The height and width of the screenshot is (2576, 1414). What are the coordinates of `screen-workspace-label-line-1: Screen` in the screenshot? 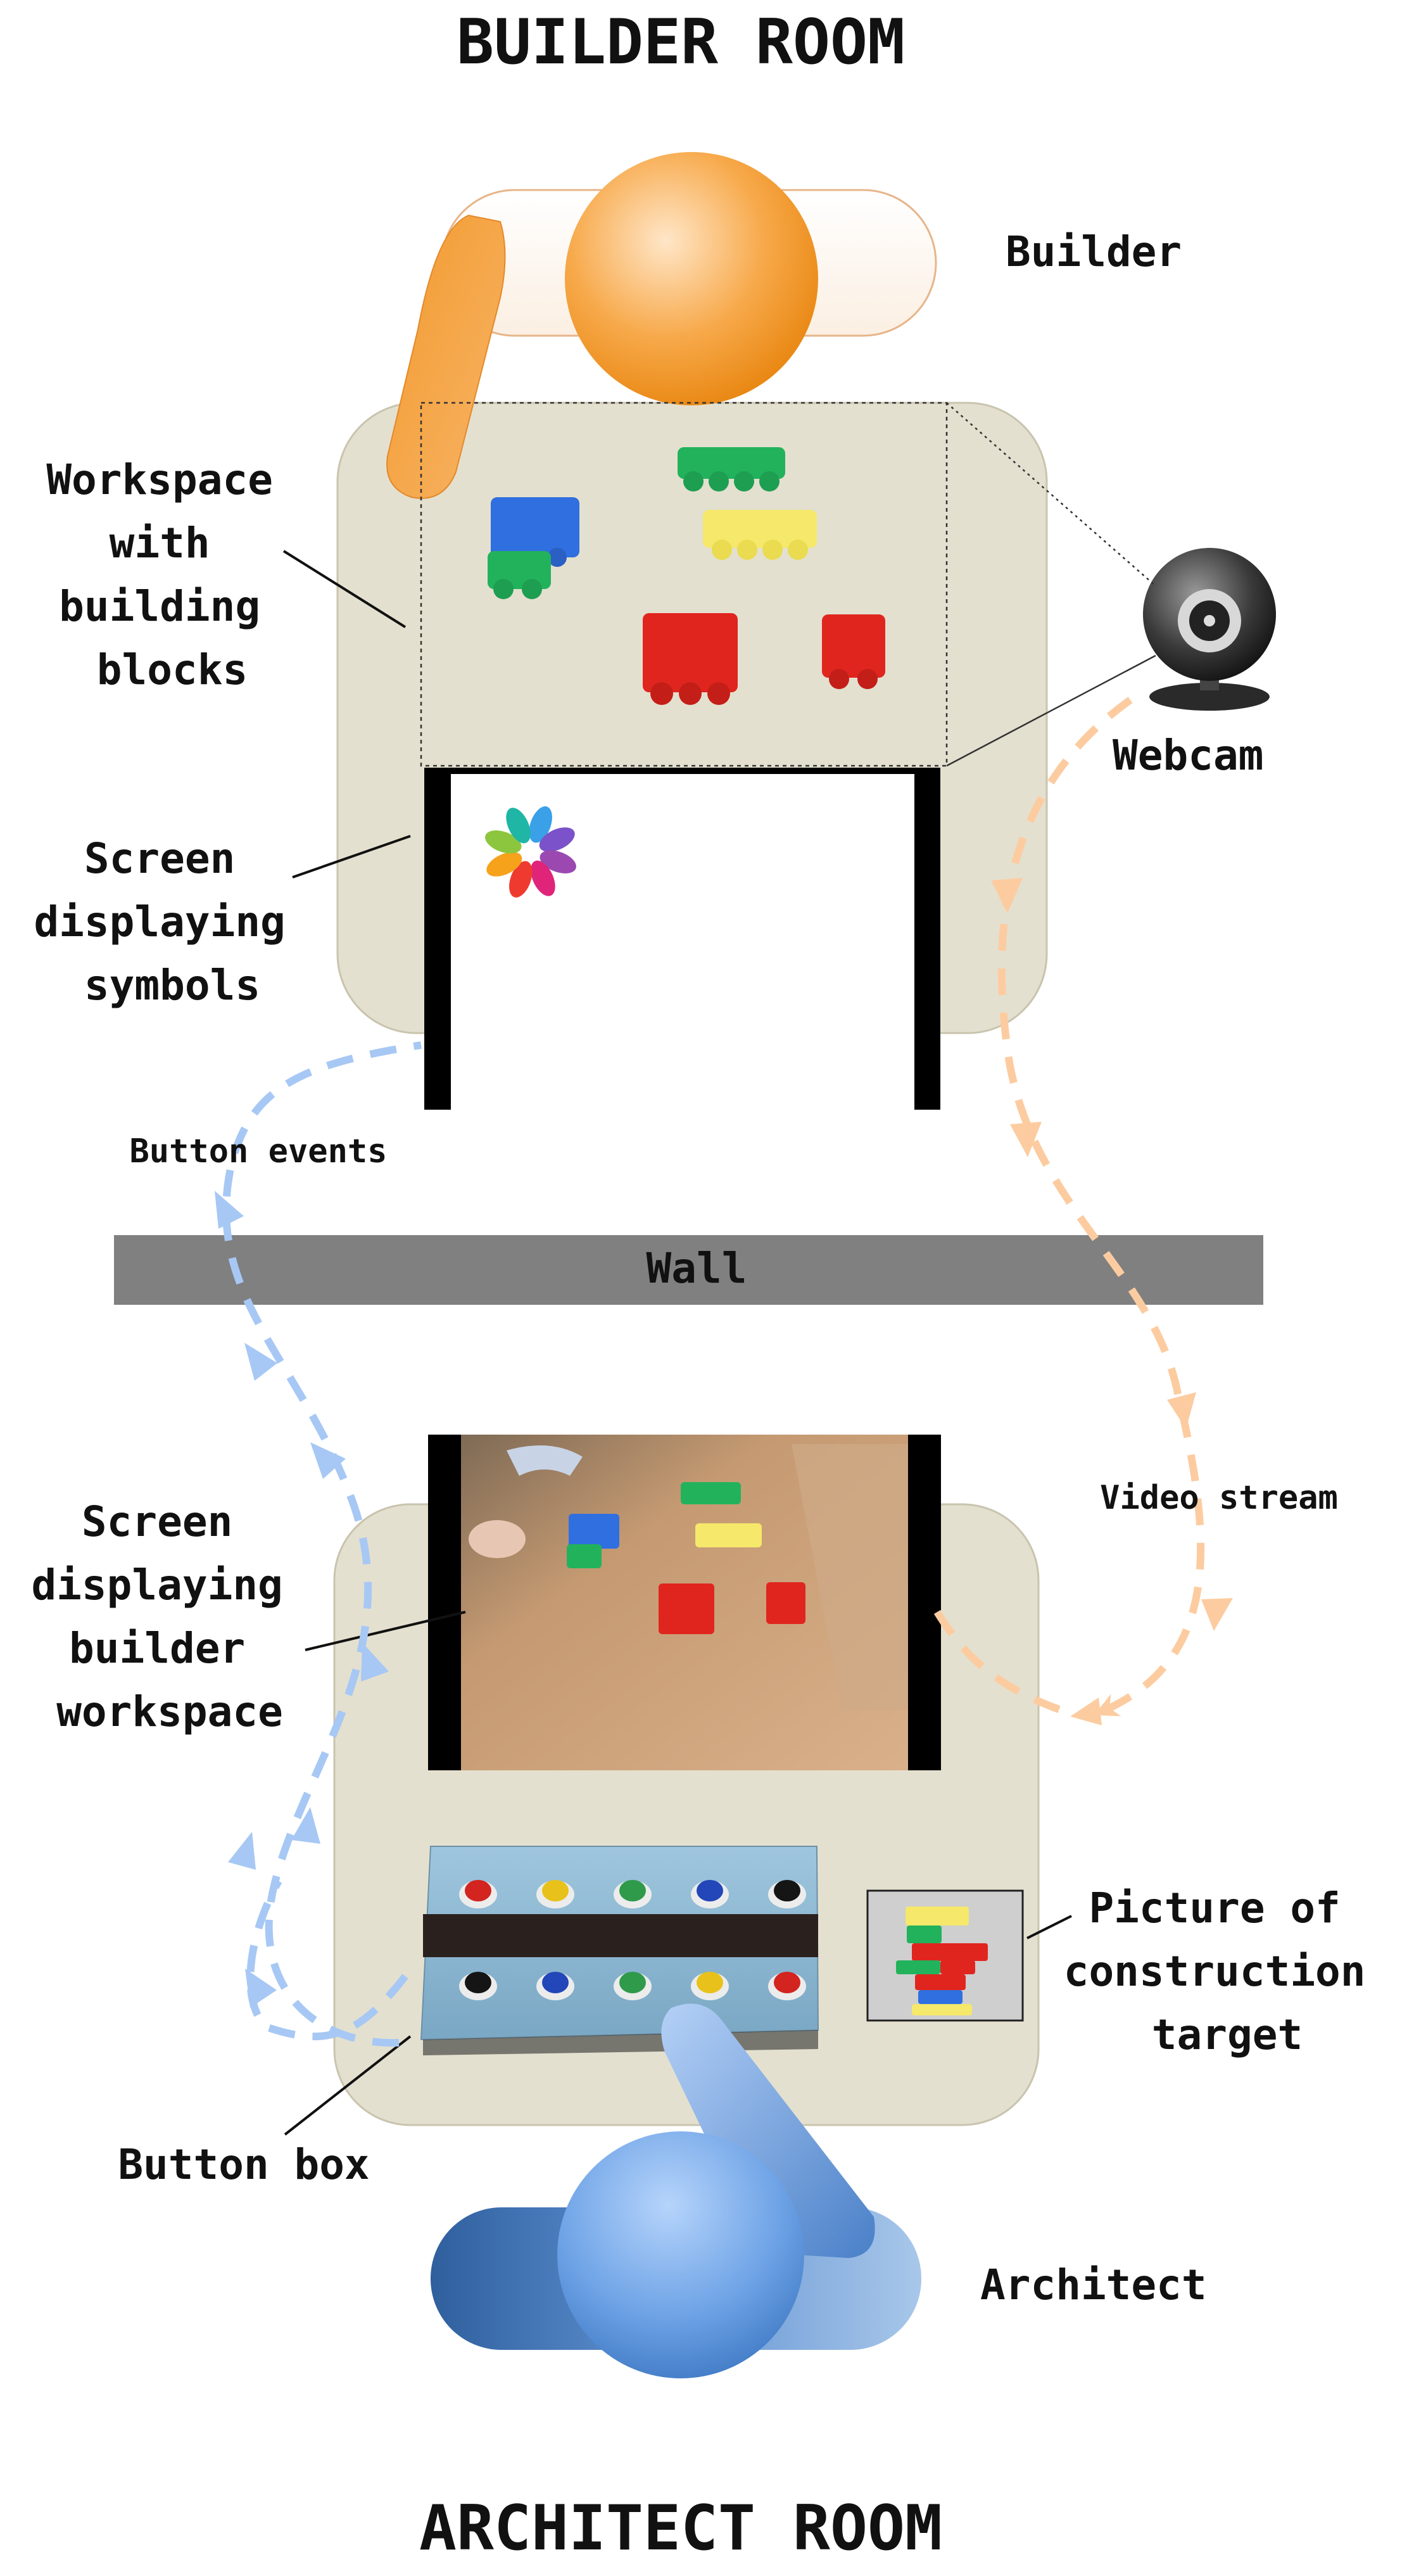 It's located at (157, 1521).